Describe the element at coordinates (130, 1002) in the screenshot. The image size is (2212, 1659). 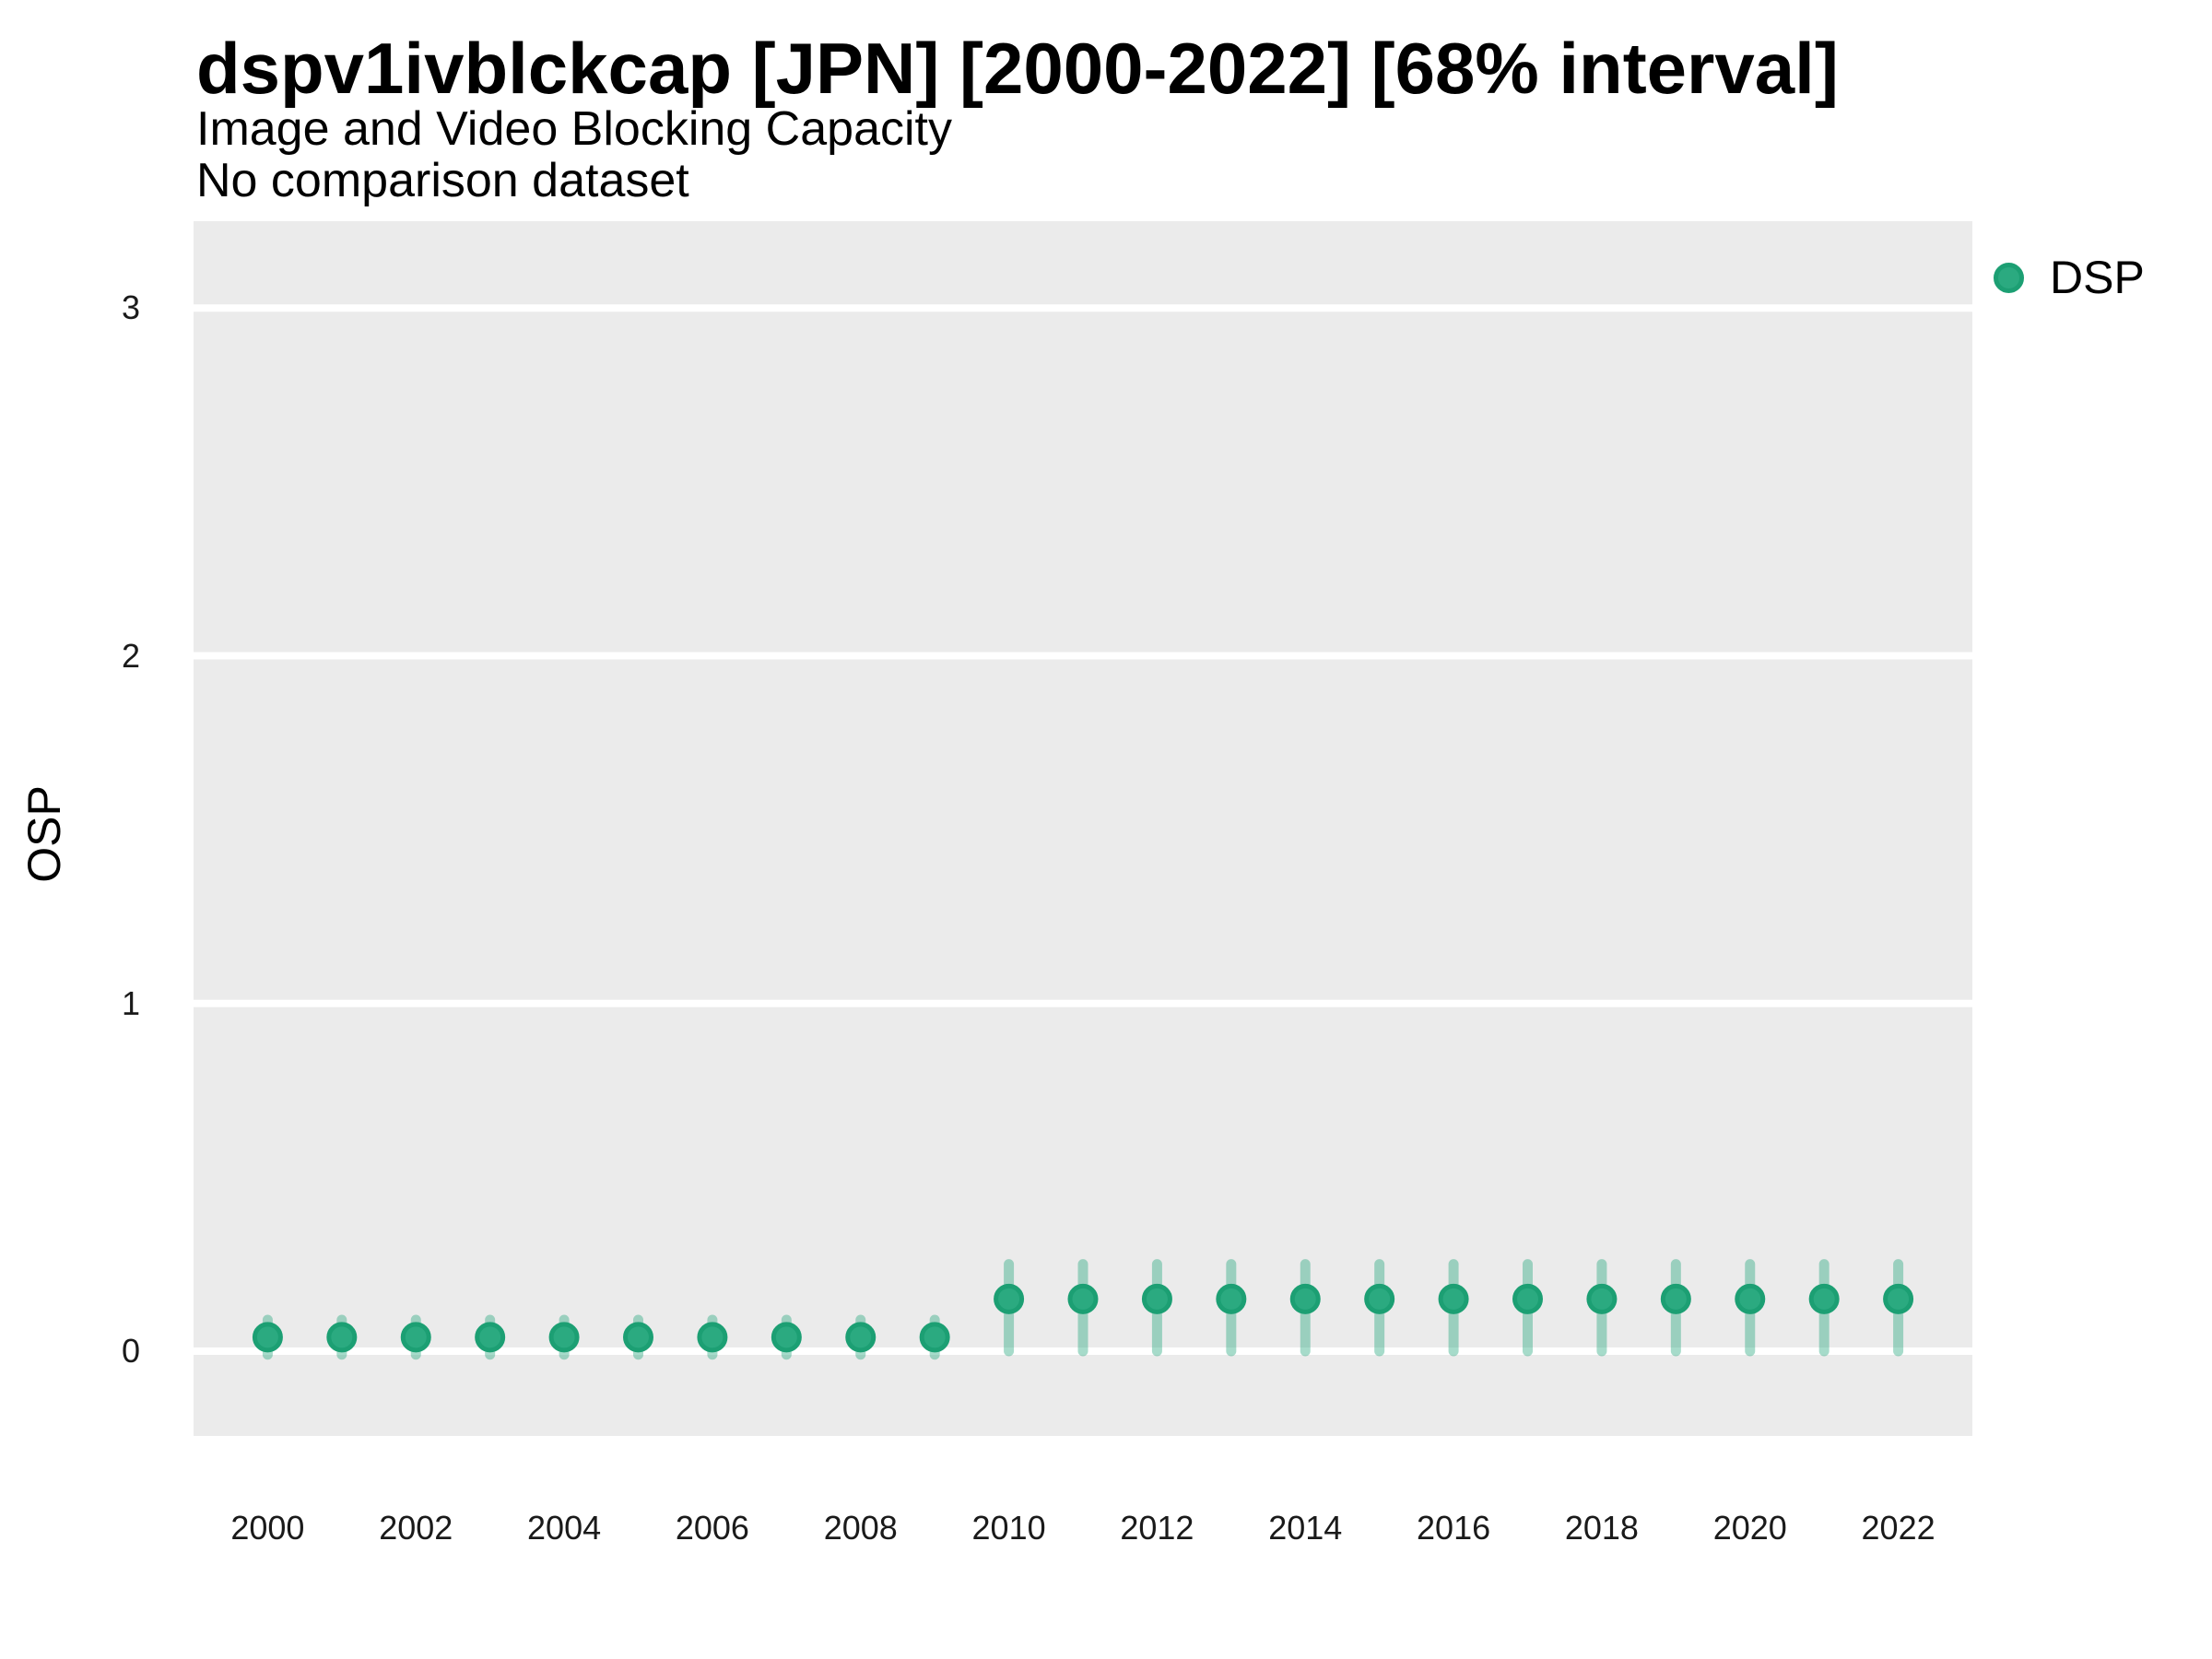
I see `y-tick-label: 1` at that location.